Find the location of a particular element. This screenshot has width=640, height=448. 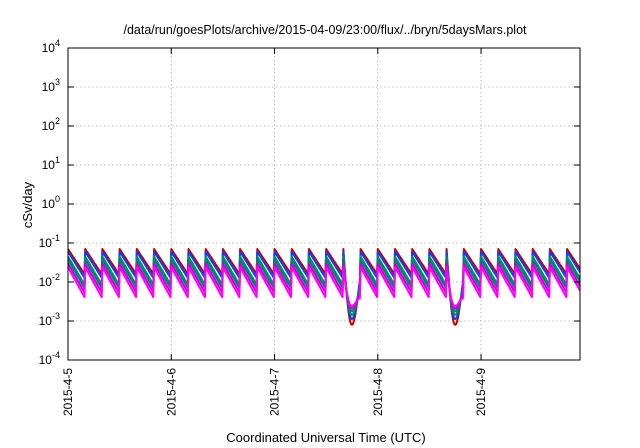

x-axis-label: Coordinated Universal Time (UTC) is located at coordinates (325, 437).